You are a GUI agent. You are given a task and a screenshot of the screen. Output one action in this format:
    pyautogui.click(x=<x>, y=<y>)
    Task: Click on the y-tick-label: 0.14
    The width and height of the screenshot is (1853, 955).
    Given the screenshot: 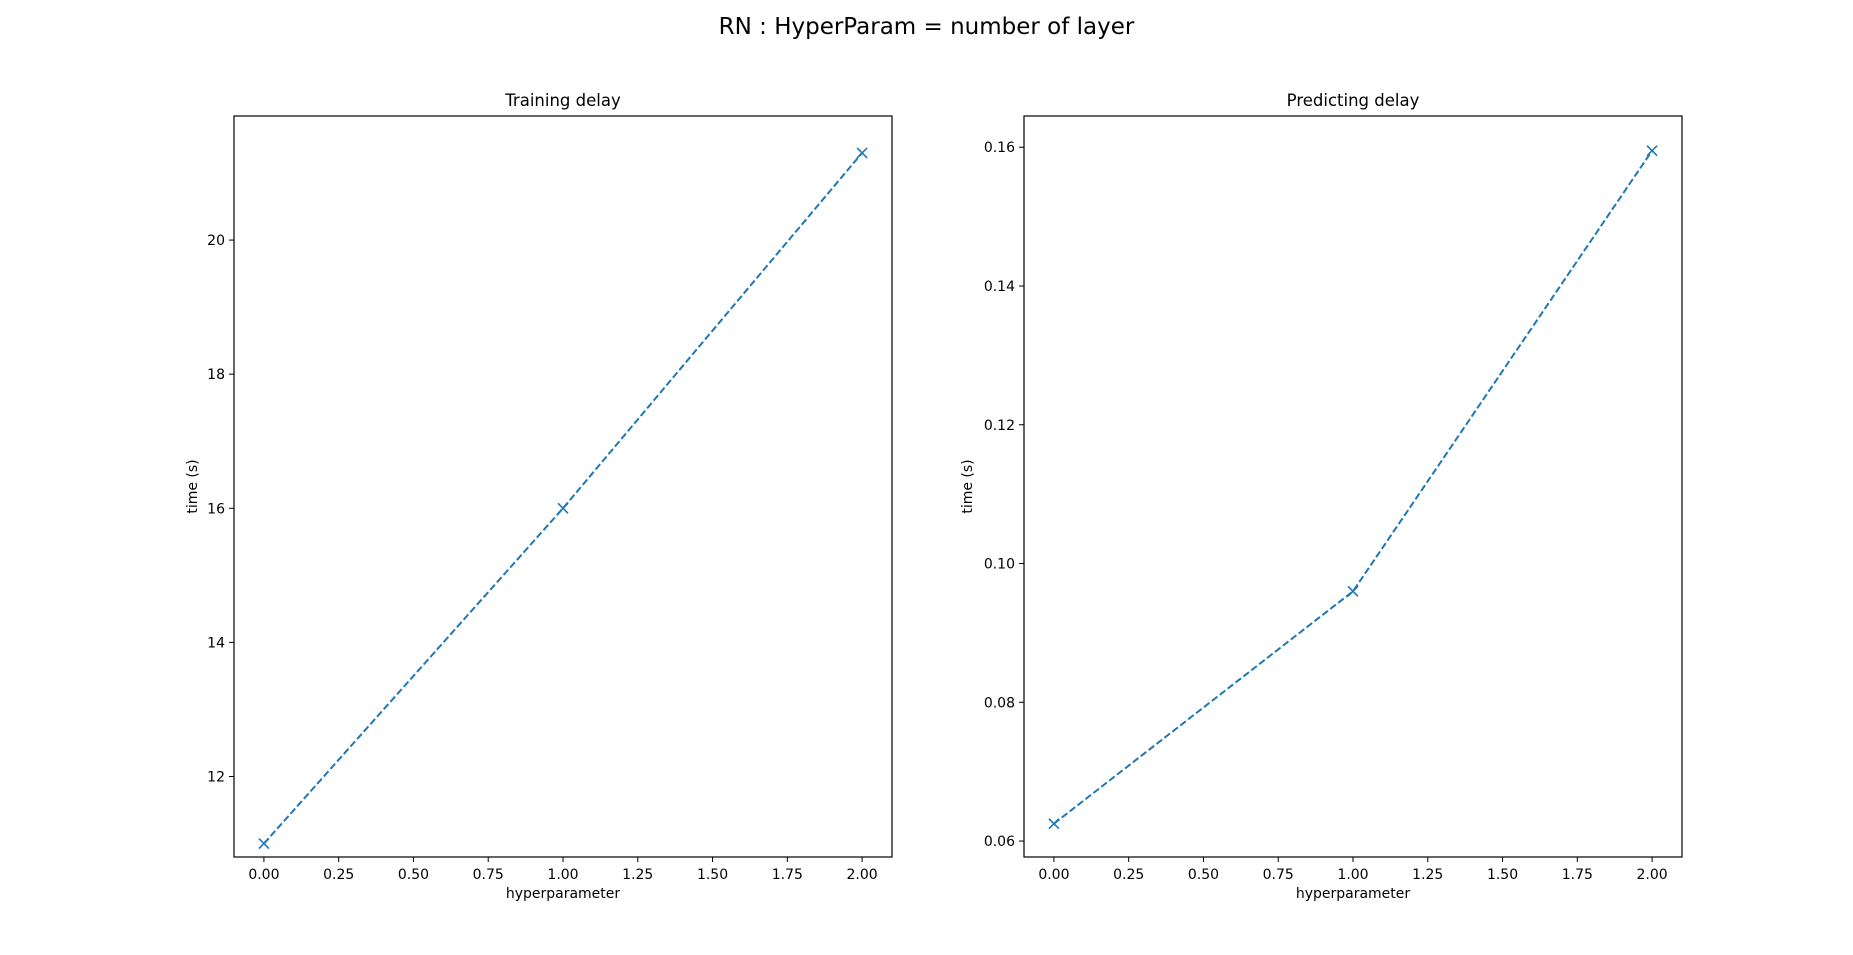 What is the action you would take?
    pyautogui.click(x=999, y=287)
    